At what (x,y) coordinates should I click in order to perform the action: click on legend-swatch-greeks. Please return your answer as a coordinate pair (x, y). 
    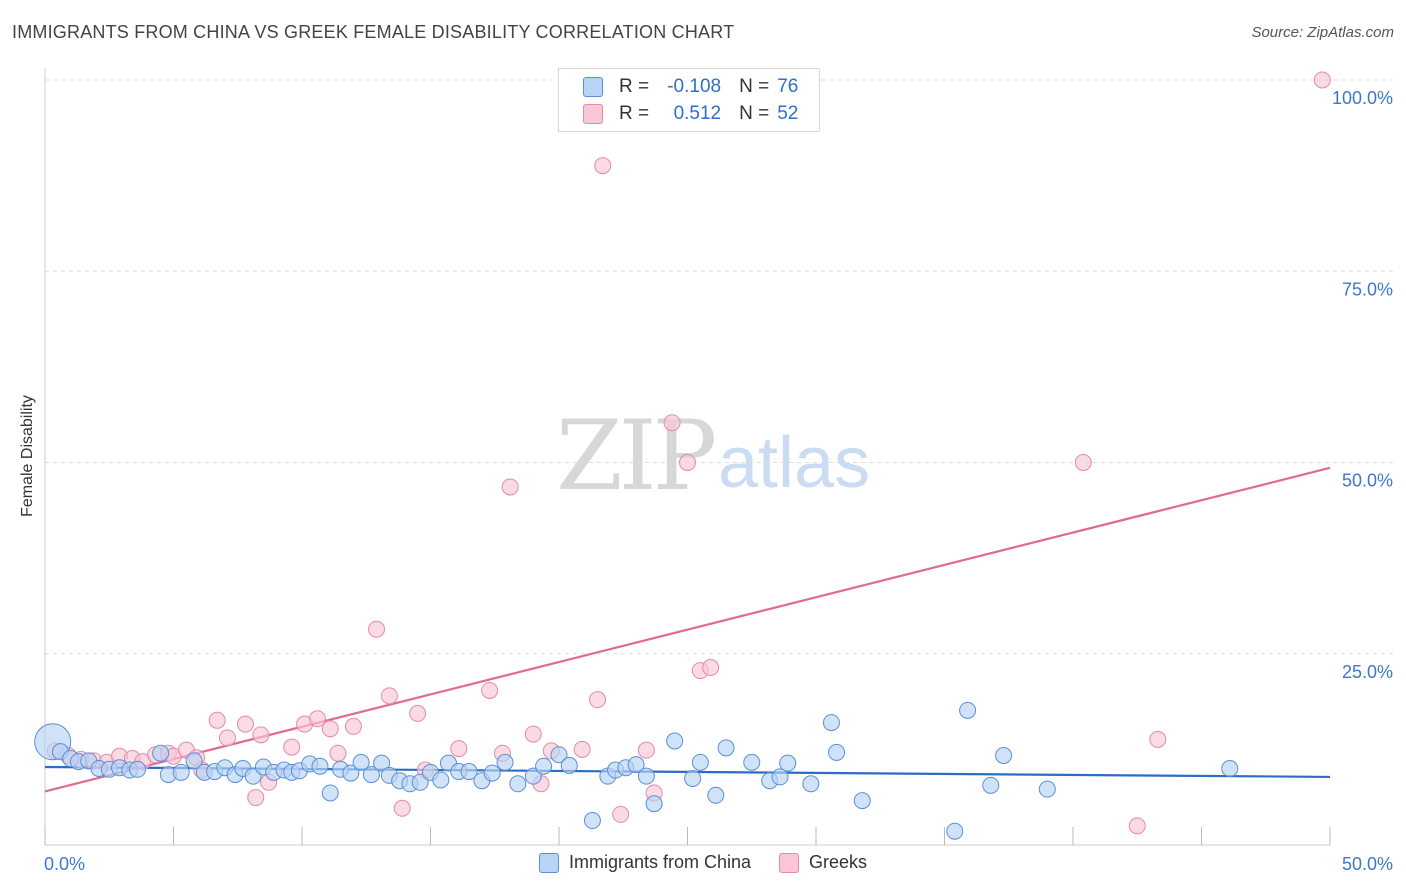
    Looking at the image, I should click on (593, 114).